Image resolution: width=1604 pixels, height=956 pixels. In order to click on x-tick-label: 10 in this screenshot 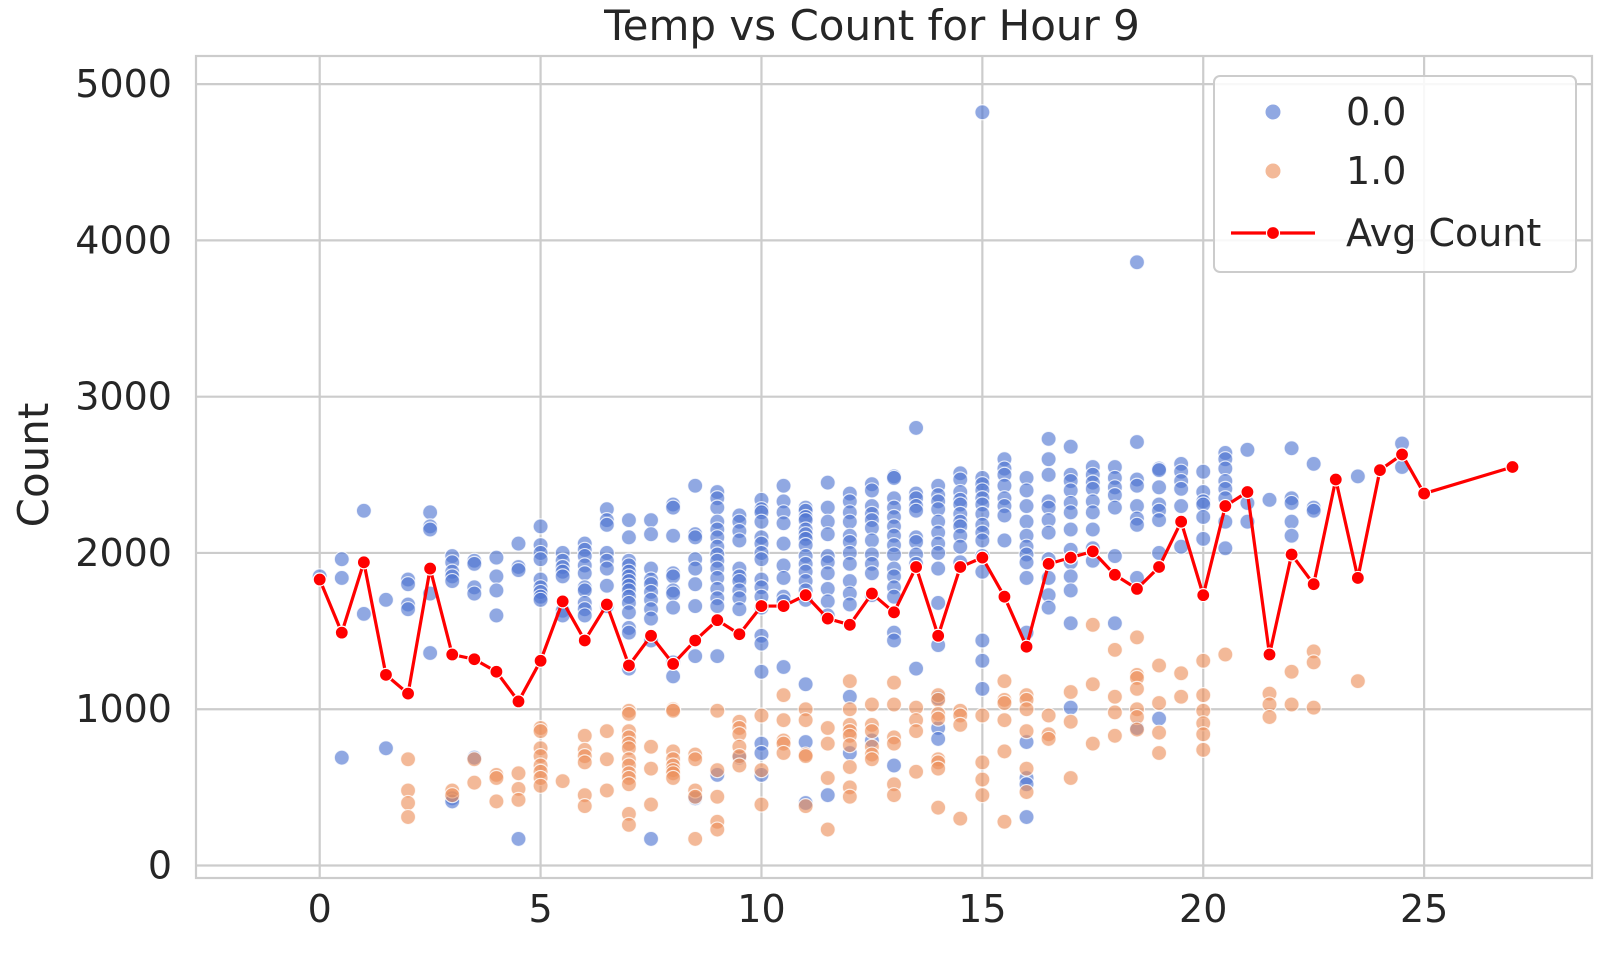, I will do `click(761, 909)`.